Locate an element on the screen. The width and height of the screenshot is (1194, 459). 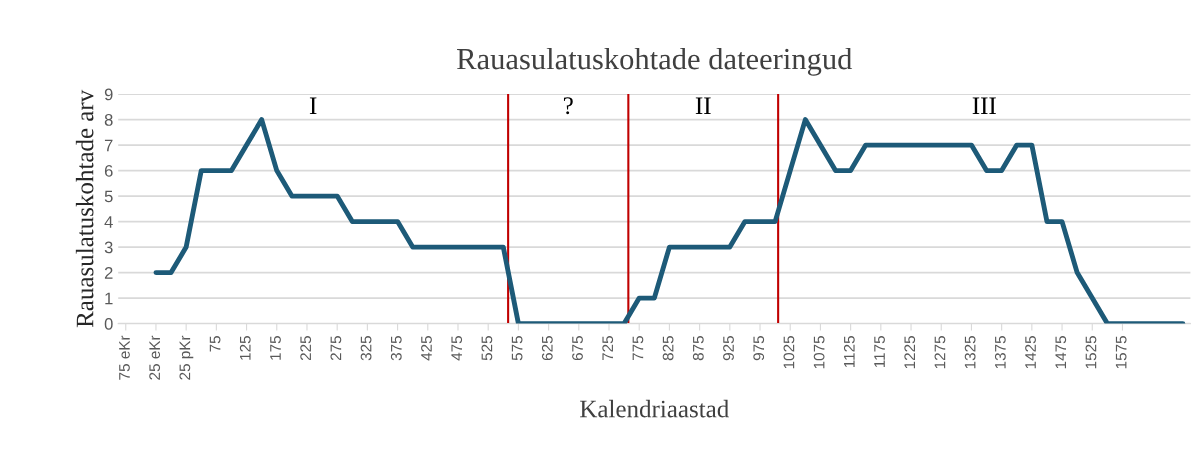
annotation: III is located at coordinates (984, 105).